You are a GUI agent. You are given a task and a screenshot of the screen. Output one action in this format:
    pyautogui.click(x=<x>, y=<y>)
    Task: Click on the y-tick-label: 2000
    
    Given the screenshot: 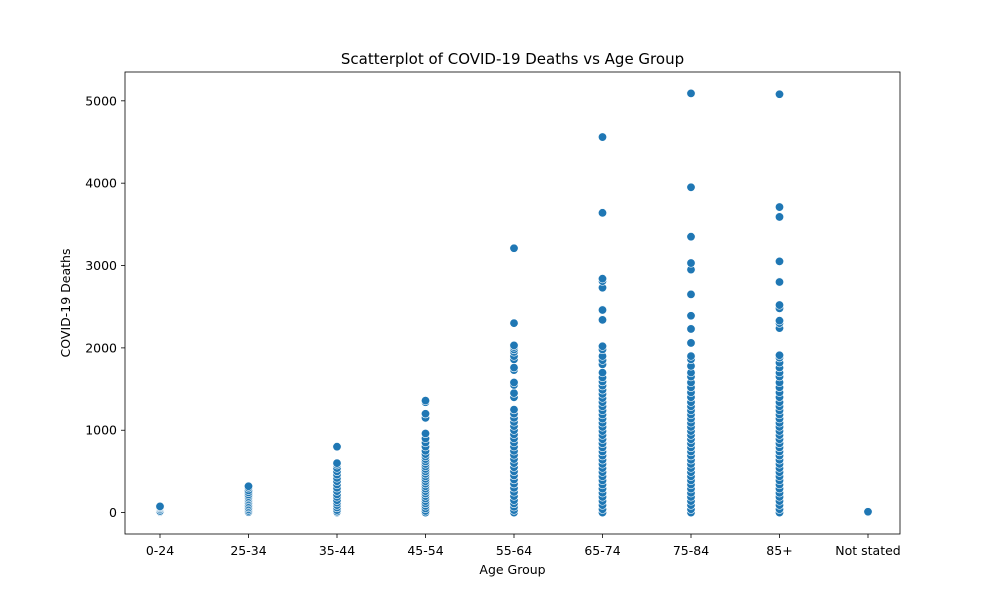 What is the action you would take?
    pyautogui.click(x=101, y=347)
    